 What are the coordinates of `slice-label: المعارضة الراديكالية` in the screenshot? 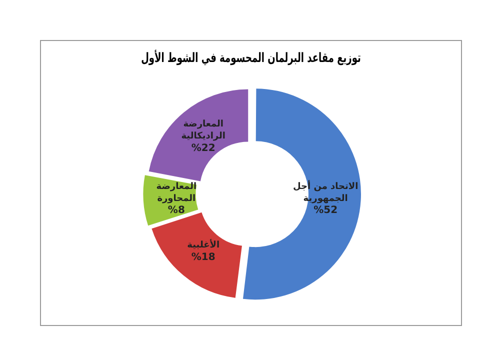 It's located at (203, 131).